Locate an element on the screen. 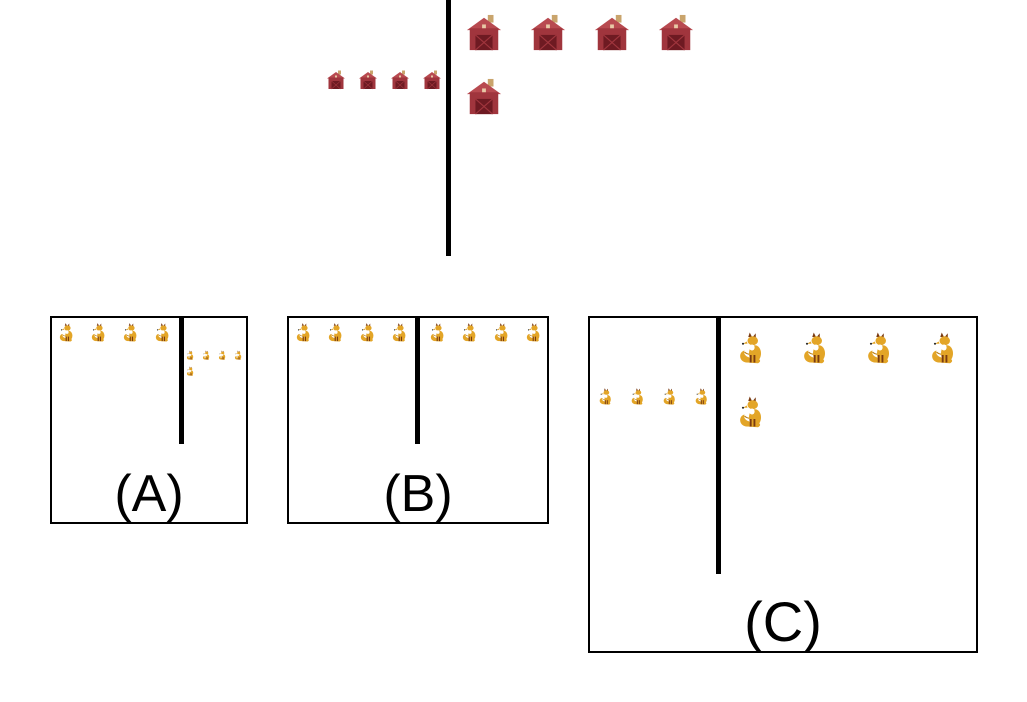  option-b-divider-line is located at coordinates (417, 381).